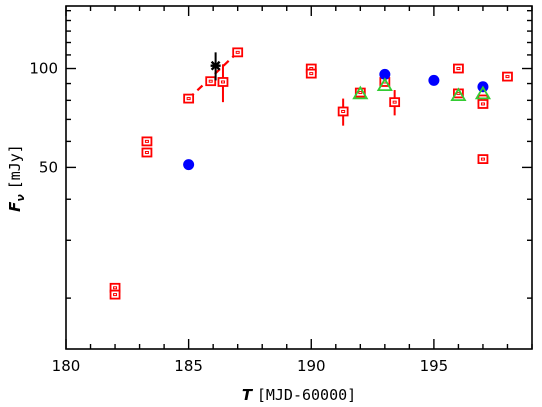 This screenshot has width=542, height=407. I want to click on x-tick-label: 195, so click(434, 366).